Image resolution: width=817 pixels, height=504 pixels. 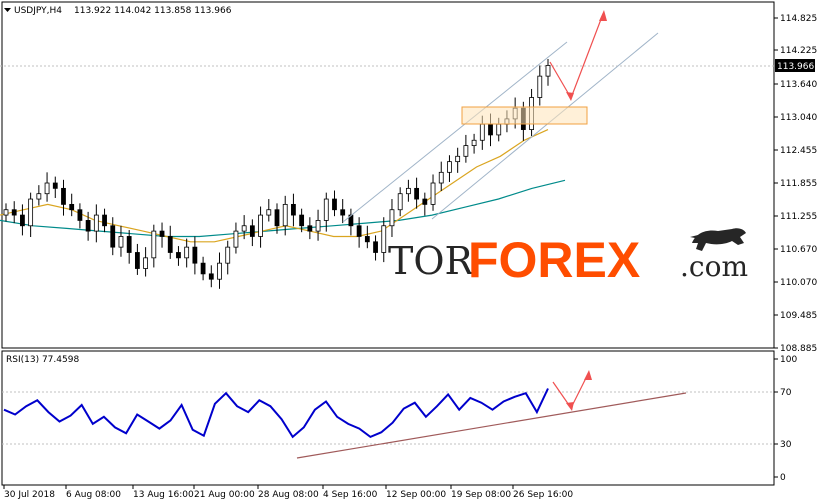 What do you see at coordinates (7, 10) in the screenshot?
I see `chevron-down-icon` at bounding box center [7, 10].